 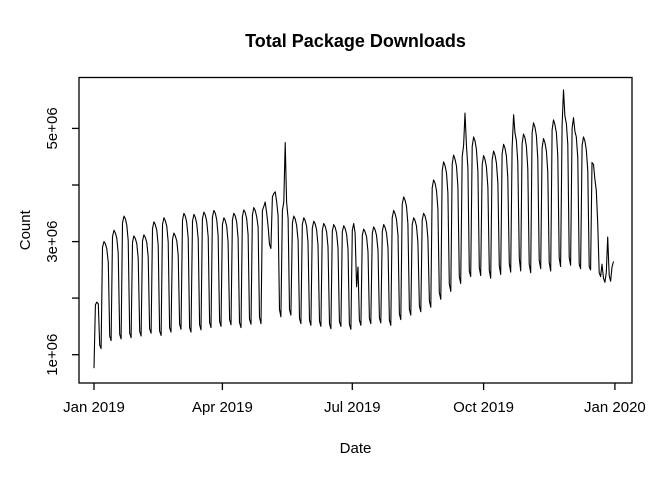 What do you see at coordinates (615, 407) in the screenshot?
I see `x-tick-label: Jan 2020` at bounding box center [615, 407].